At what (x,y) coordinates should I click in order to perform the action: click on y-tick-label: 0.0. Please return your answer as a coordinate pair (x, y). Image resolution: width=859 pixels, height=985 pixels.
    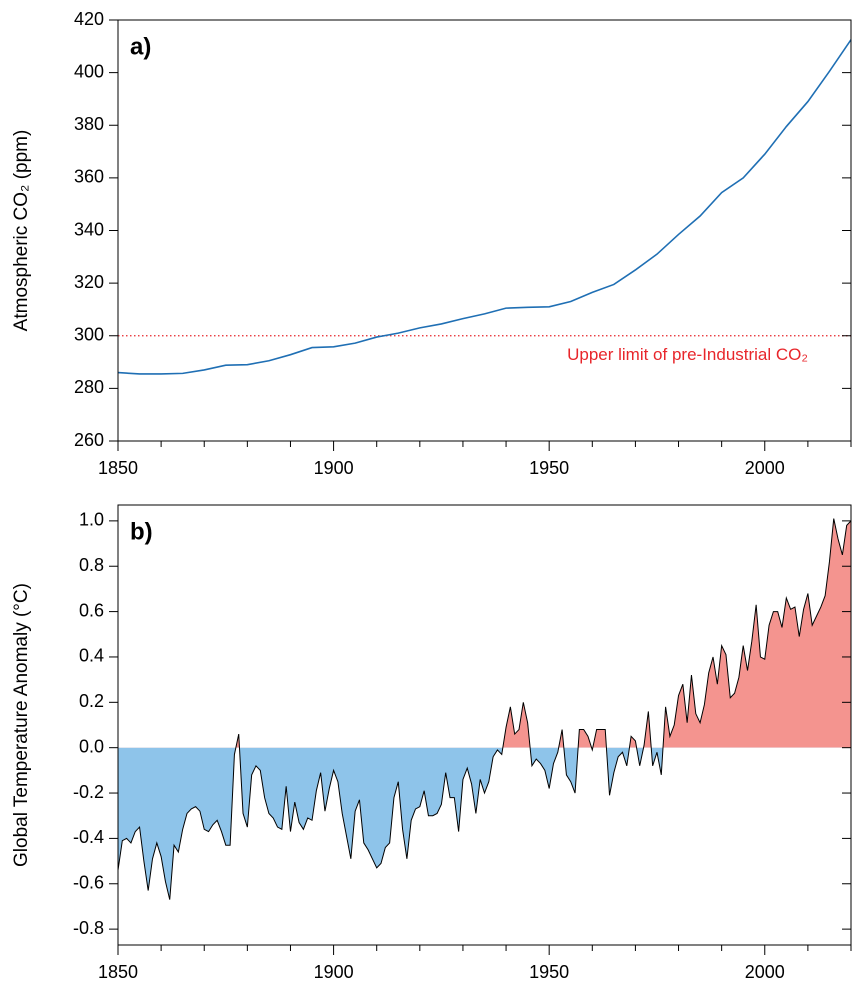
    Looking at the image, I should click on (91, 746).